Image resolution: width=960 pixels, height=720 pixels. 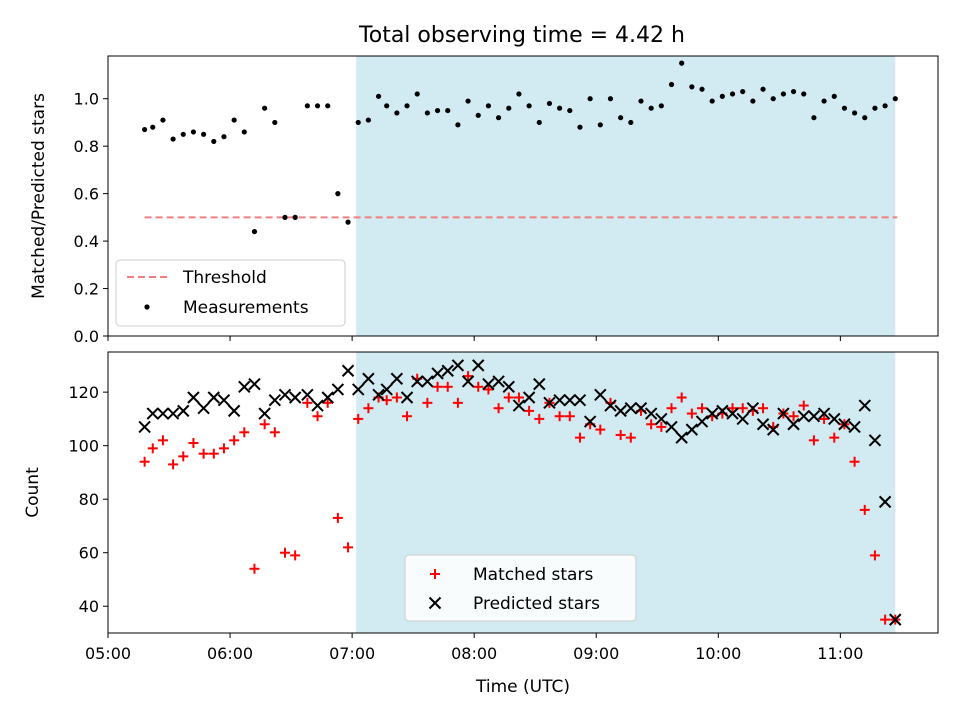 What do you see at coordinates (88, 499) in the screenshot?
I see `bottom-y-ticks: 40 60 80 100 120` at bounding box center [88, 499].